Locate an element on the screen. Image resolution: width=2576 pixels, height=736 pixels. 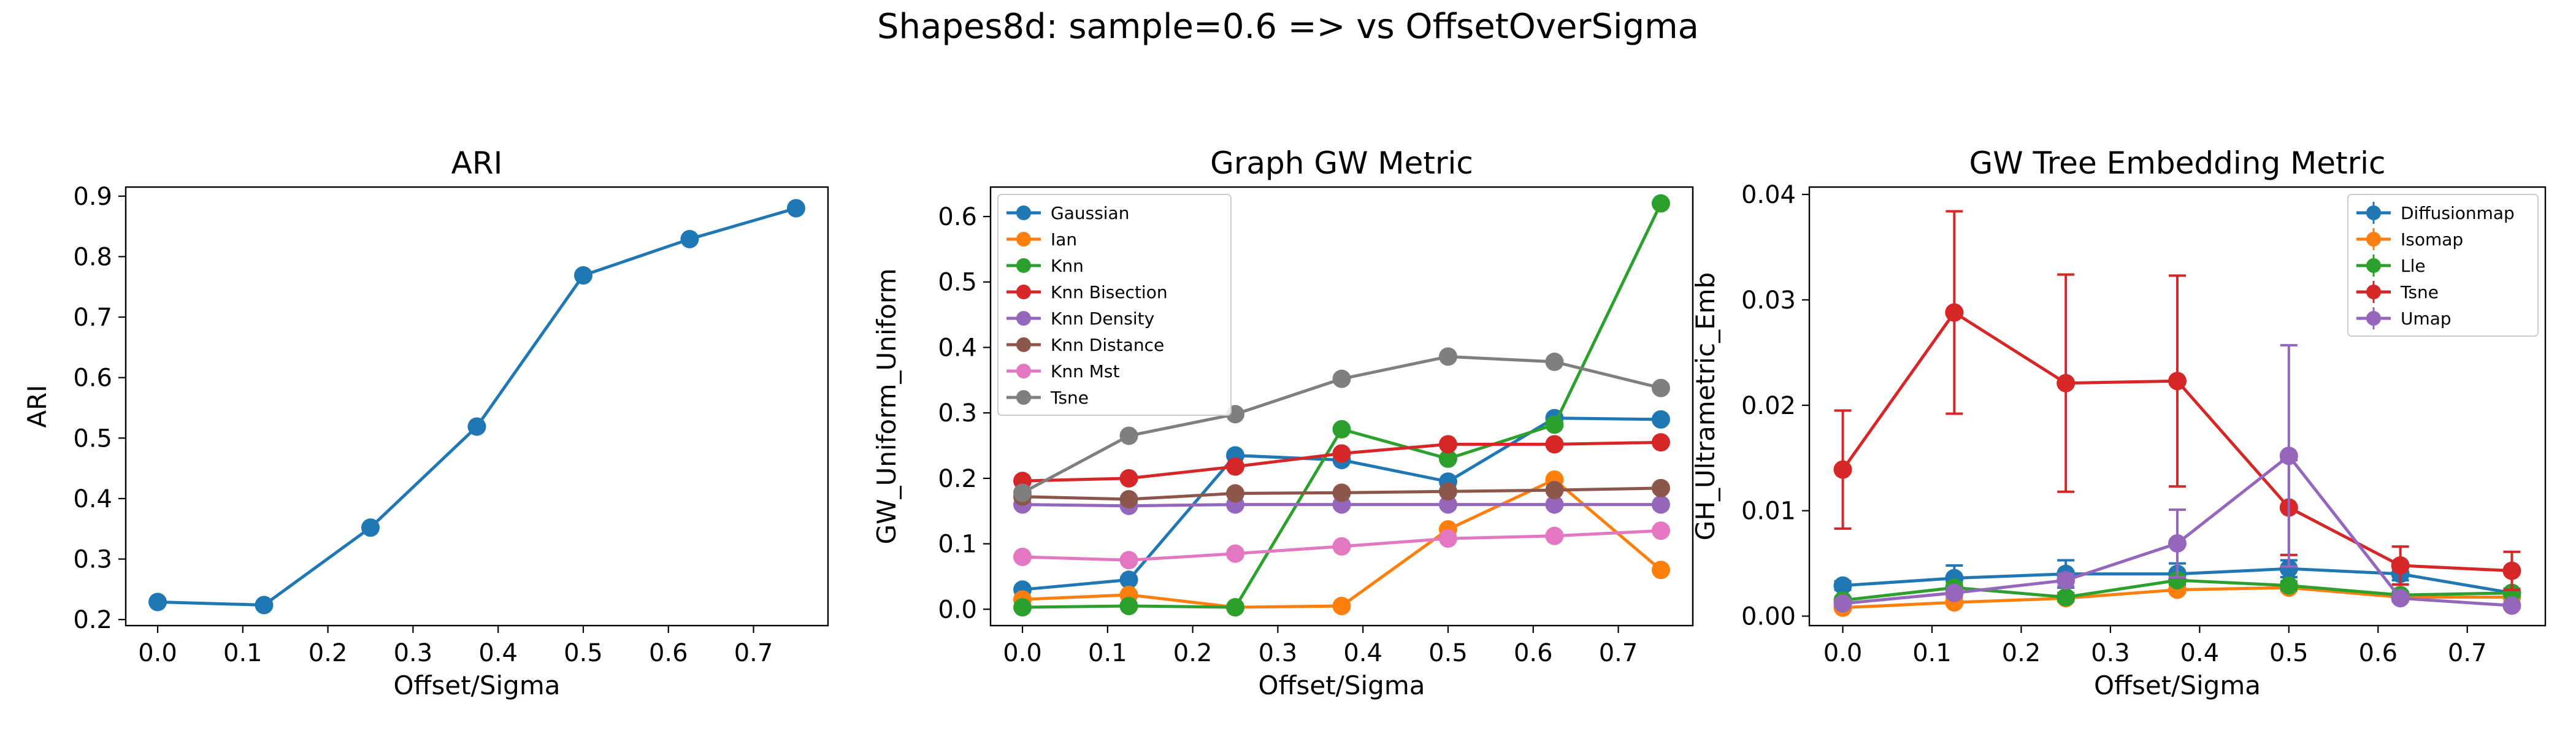
legend-box is located at coordinates (2443, 265).